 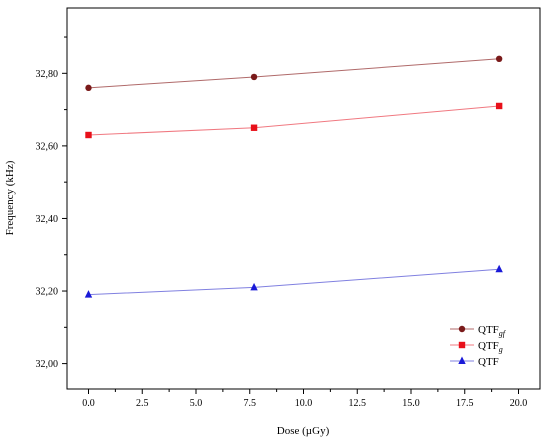 I want to click on x-tick-label: 0.0, so click(x=88, y=403).